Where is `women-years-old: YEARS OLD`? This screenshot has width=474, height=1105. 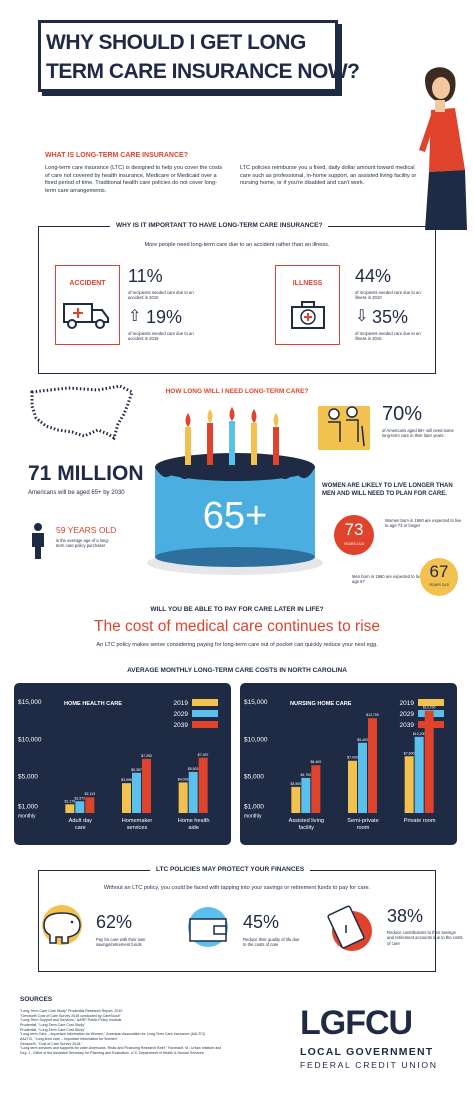 women-years-old: YEARS OLD is located at coordinates (354, 544).